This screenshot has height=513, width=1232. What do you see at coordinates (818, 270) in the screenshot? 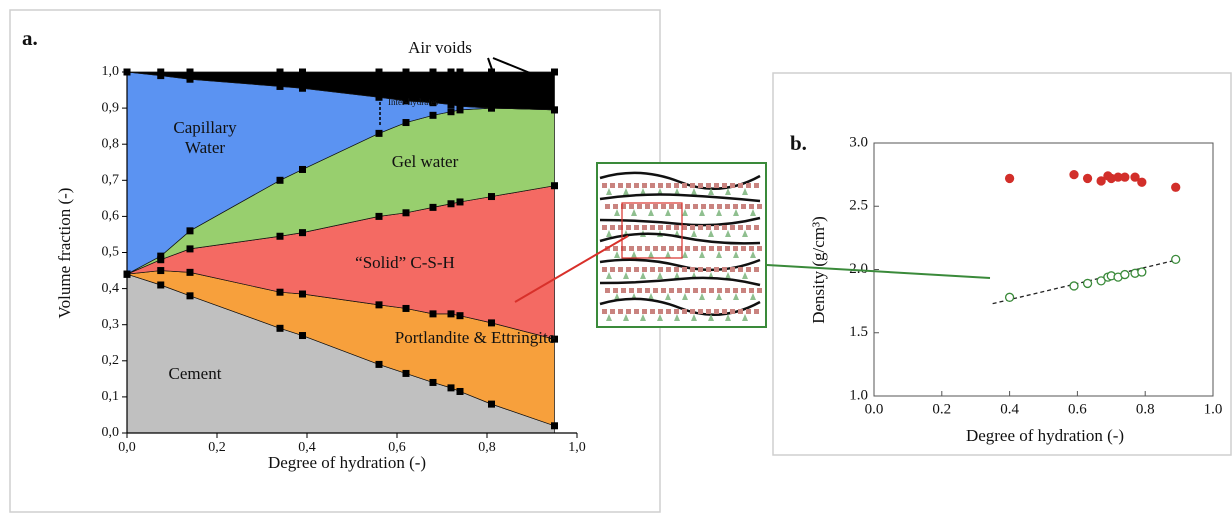
I see `y-axis-label: Density (g/cm³)` at bounding box center [818, 270].